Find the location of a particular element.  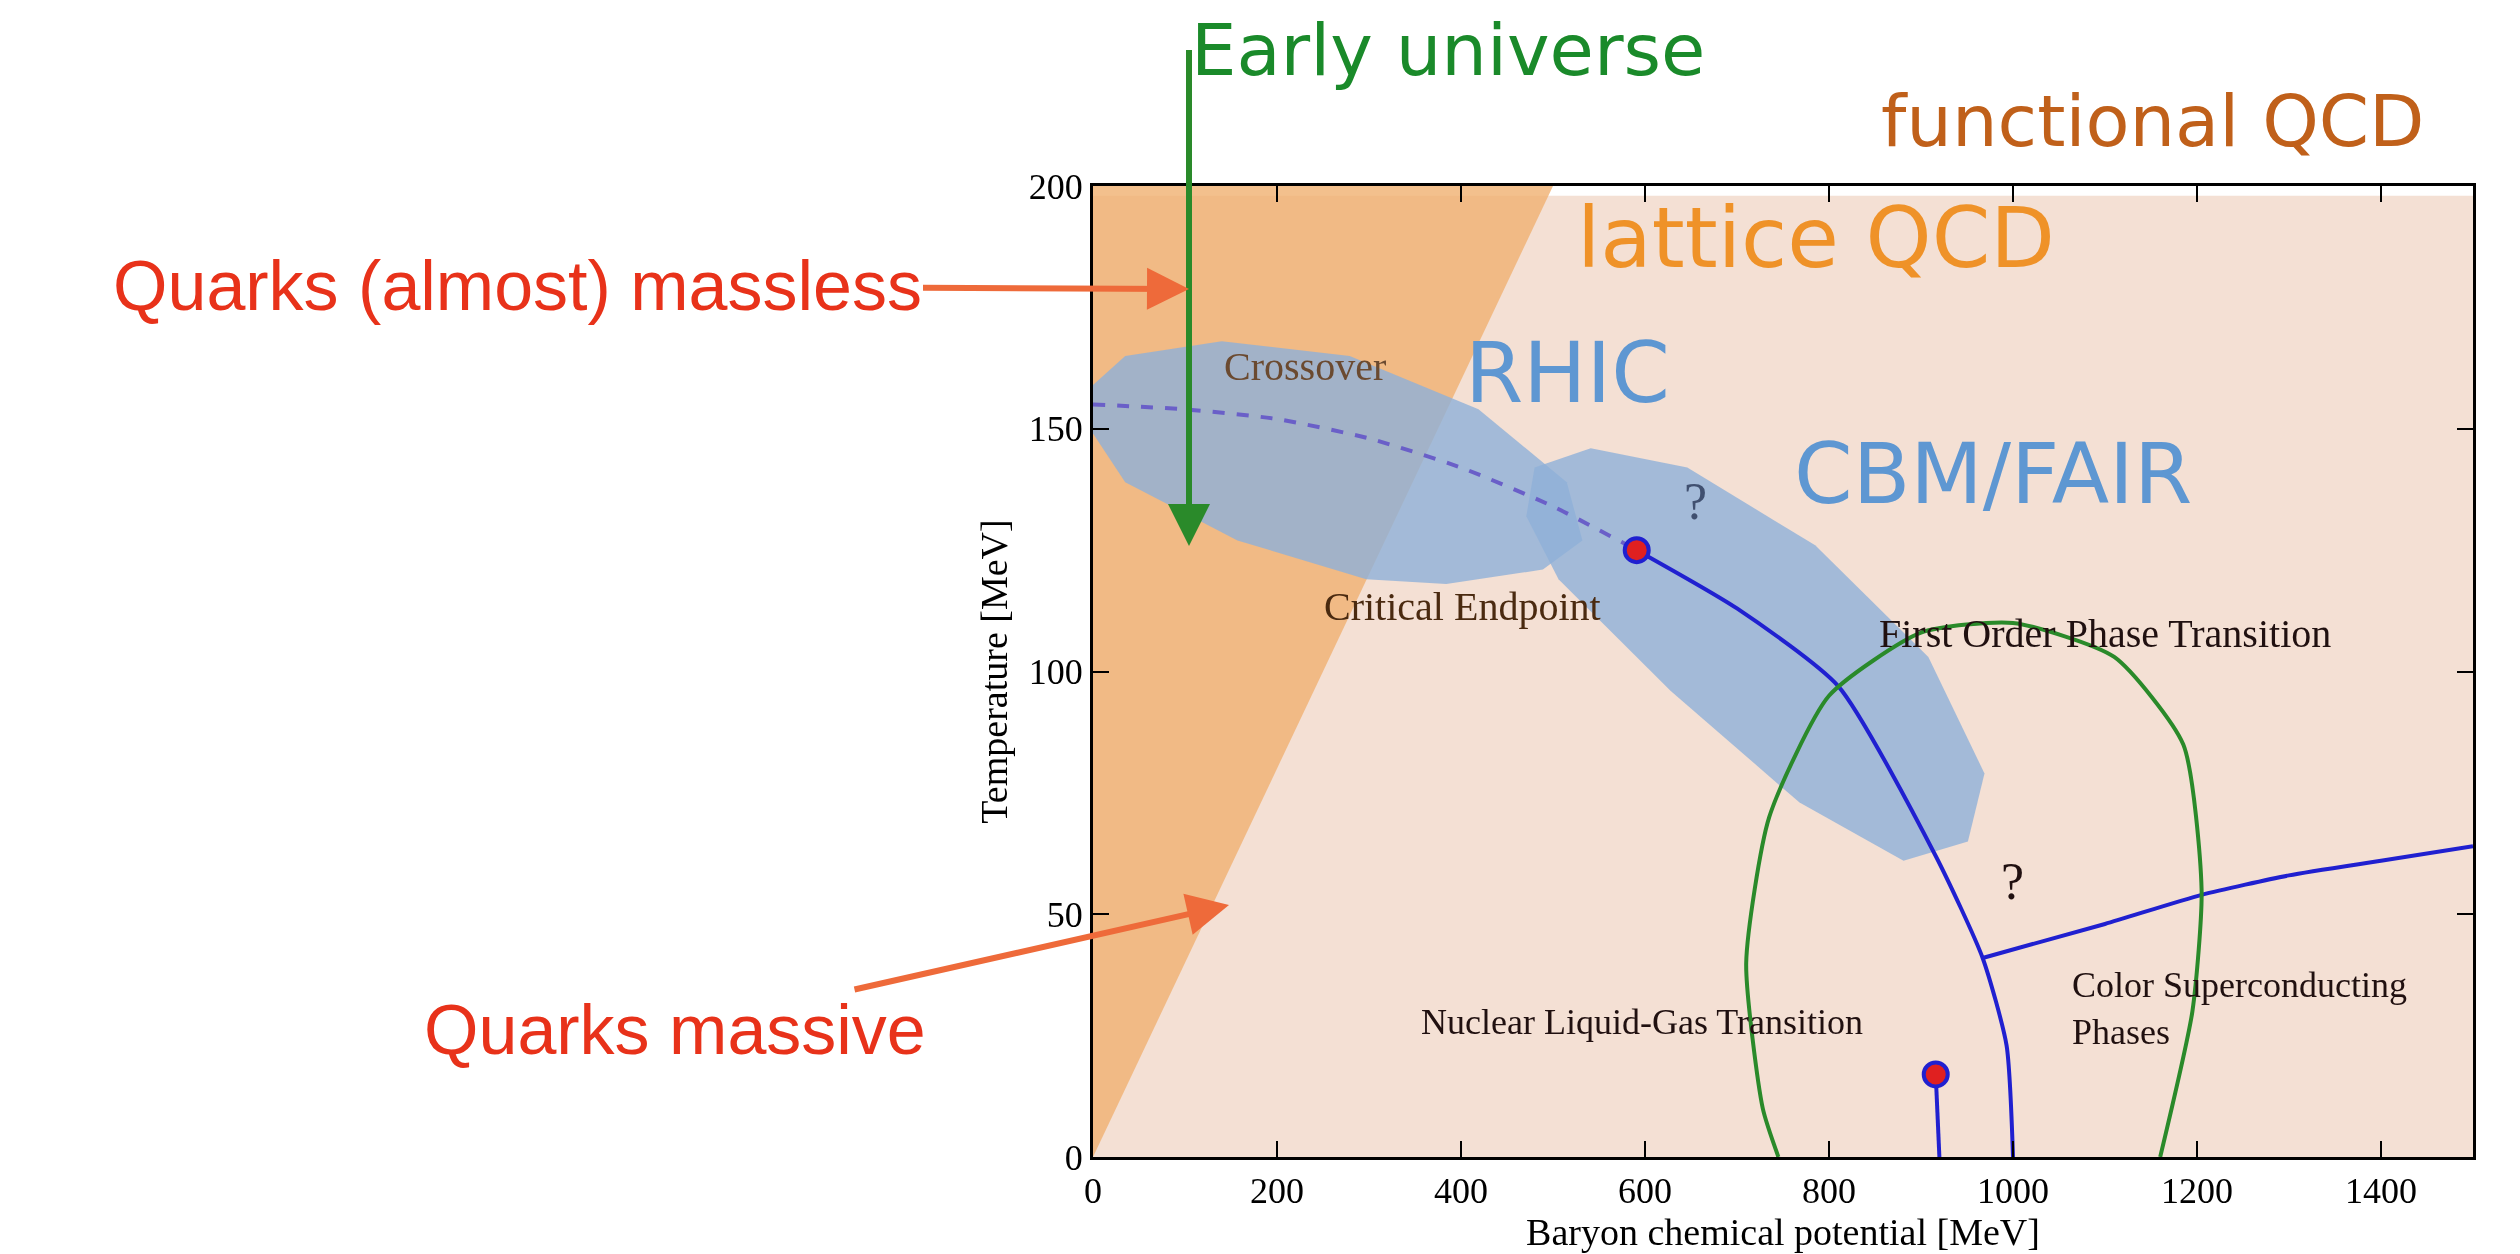

x-tick-label: 200 is located at coordinates (1277, 1191).